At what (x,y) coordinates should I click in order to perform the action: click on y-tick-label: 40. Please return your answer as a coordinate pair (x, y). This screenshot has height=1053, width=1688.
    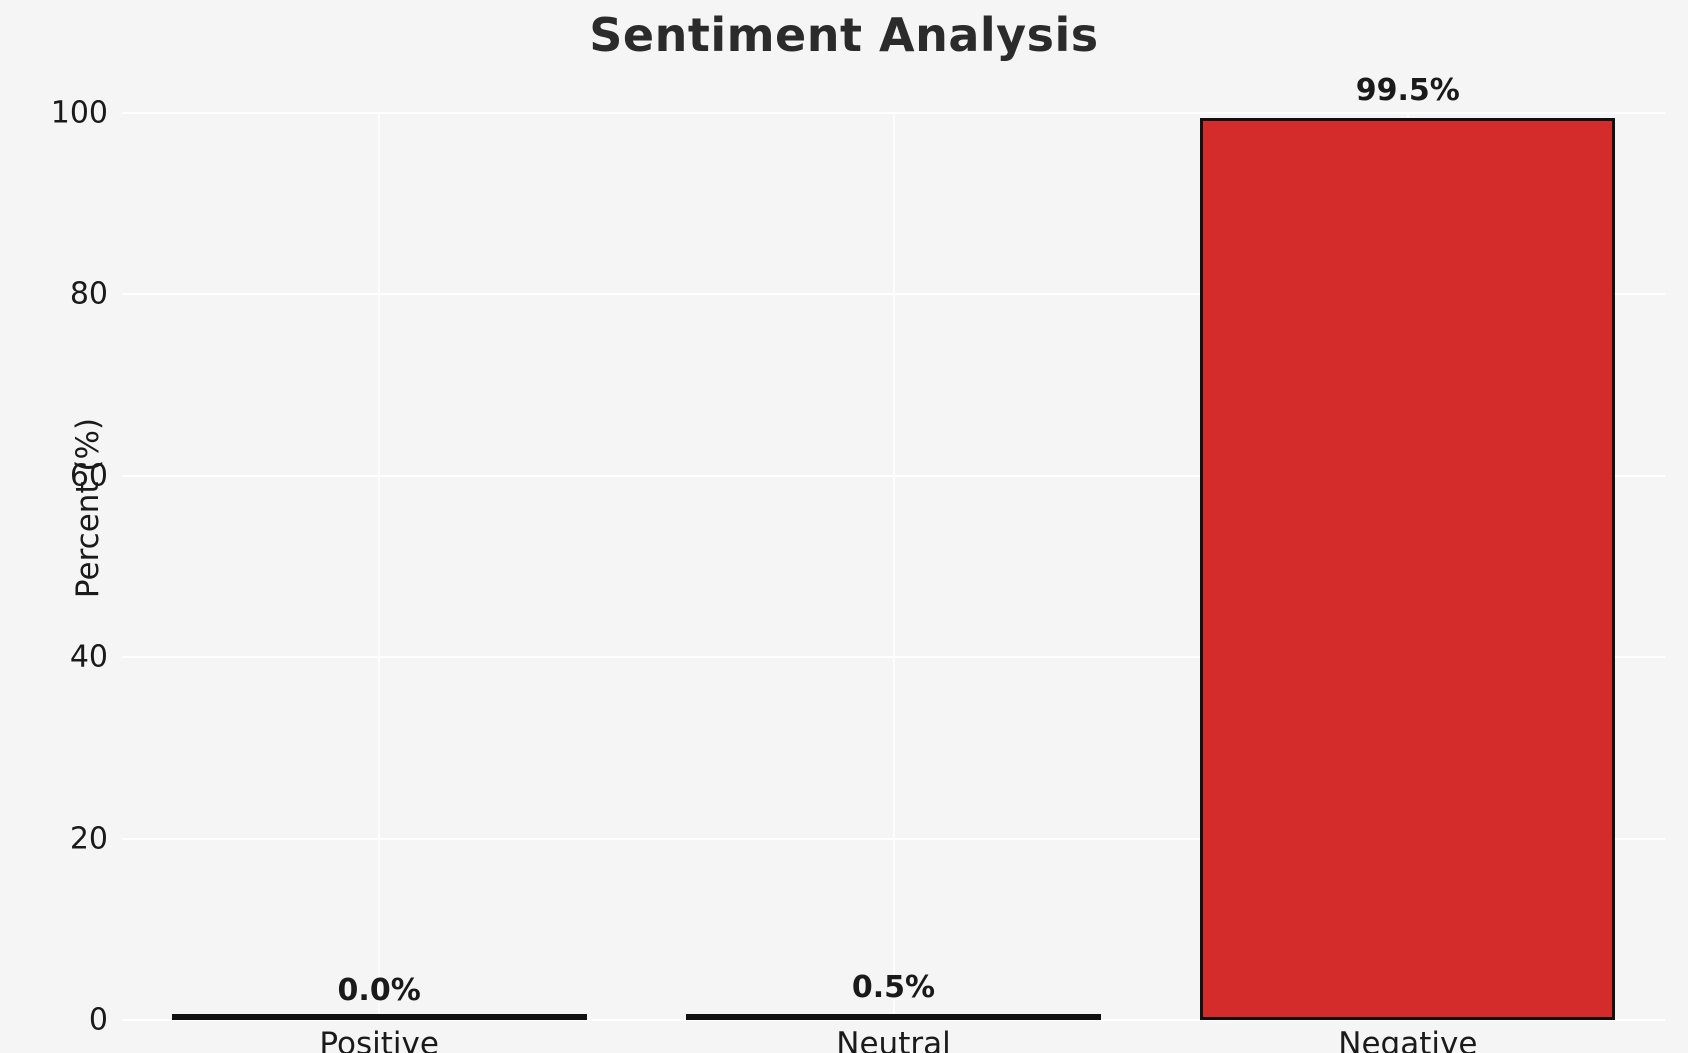
    Looking at the image, I should click on (88, 657).